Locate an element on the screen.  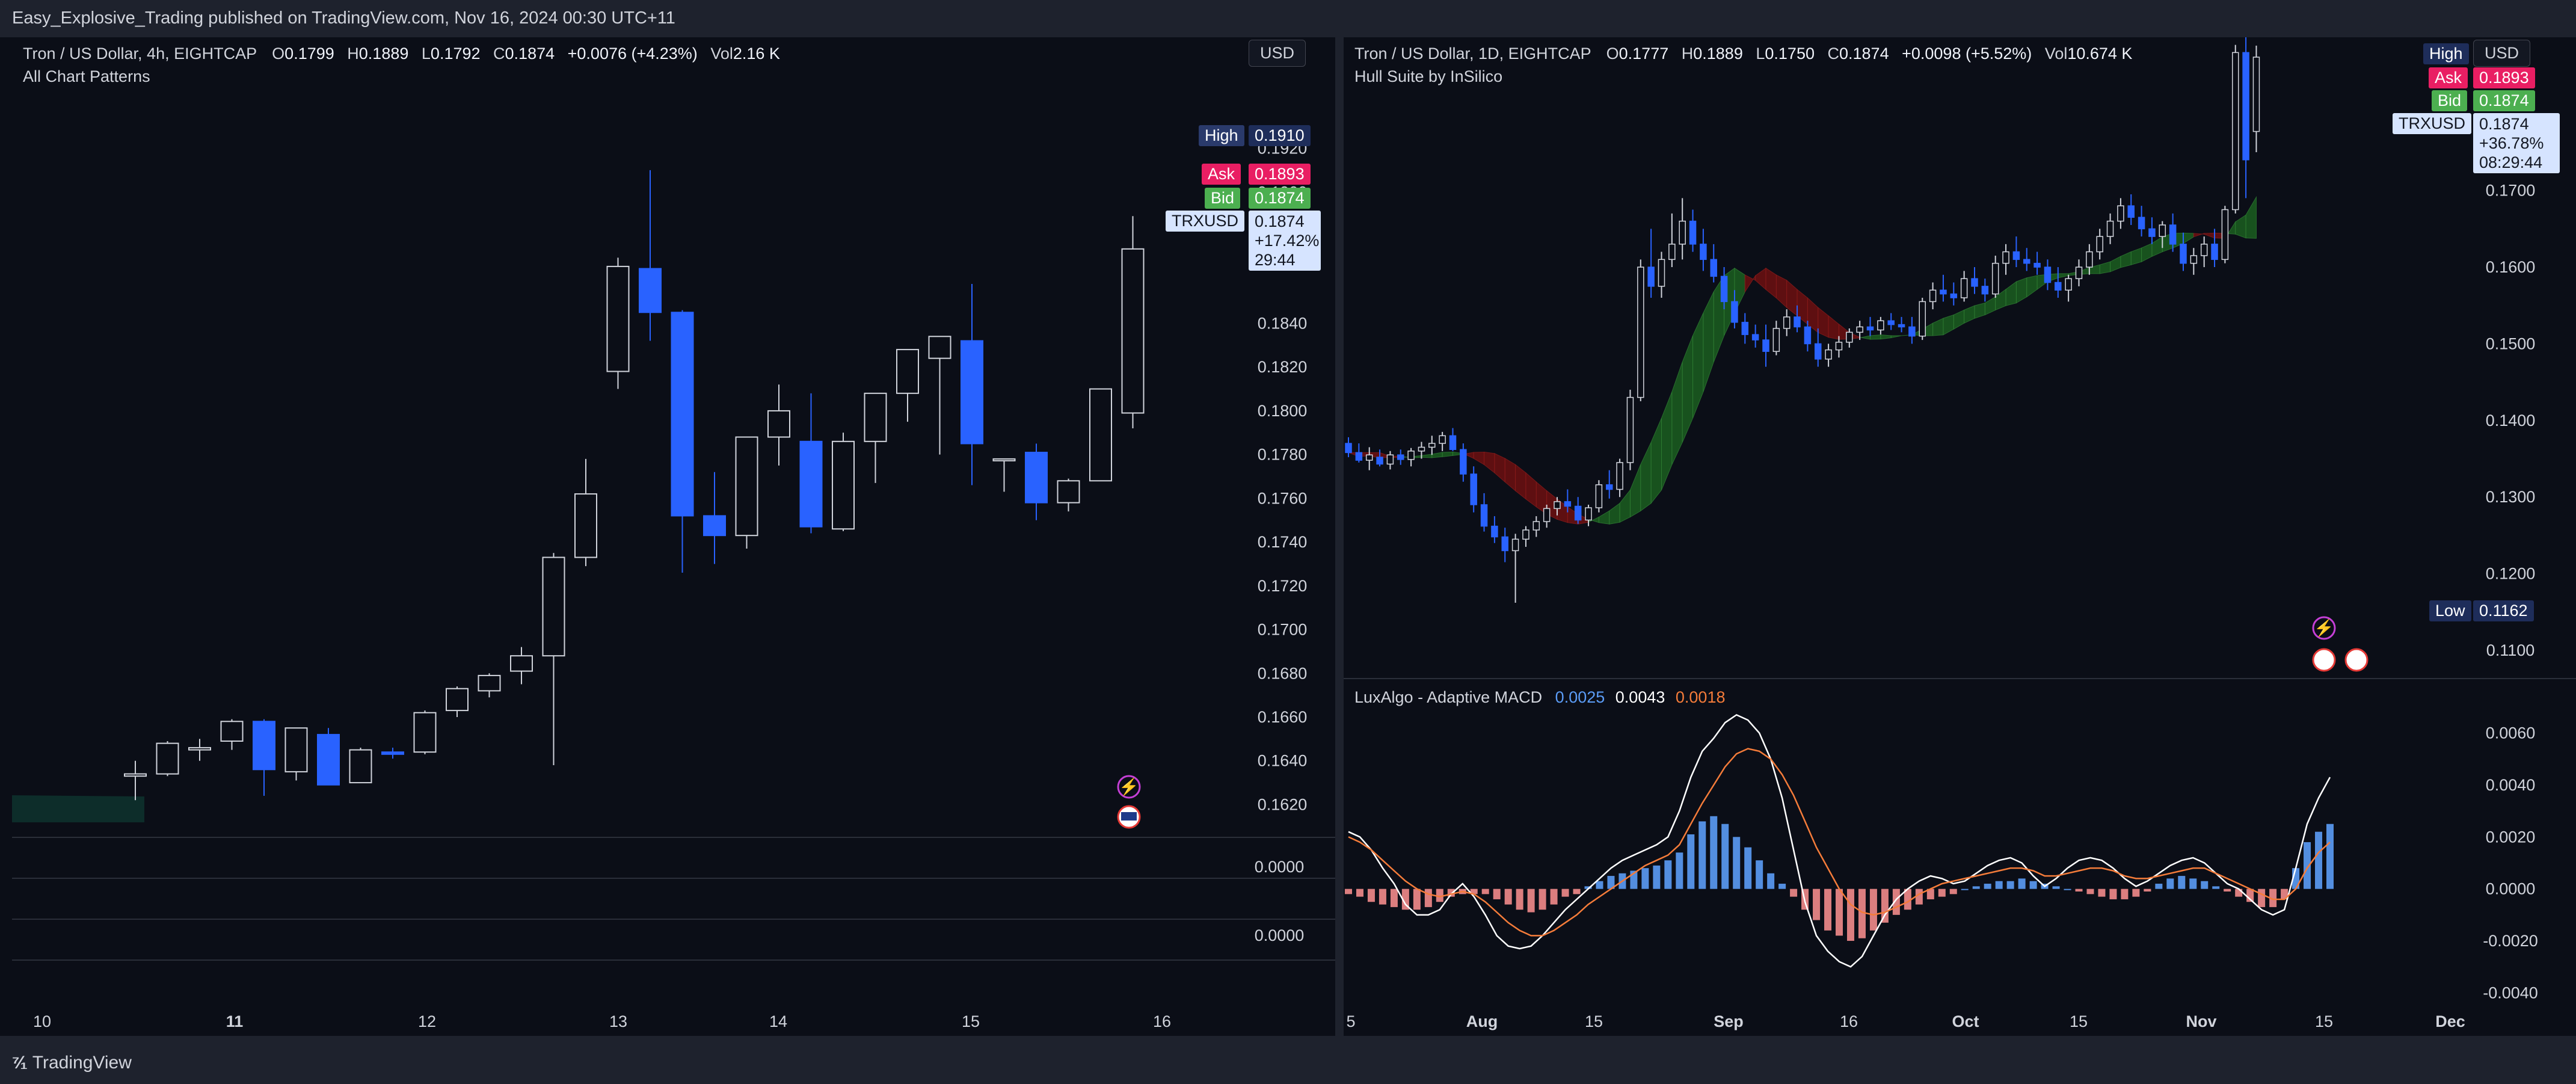
tradingview-logo: ⁷∕₁ TradingView is located at coordinates (72, 1063).